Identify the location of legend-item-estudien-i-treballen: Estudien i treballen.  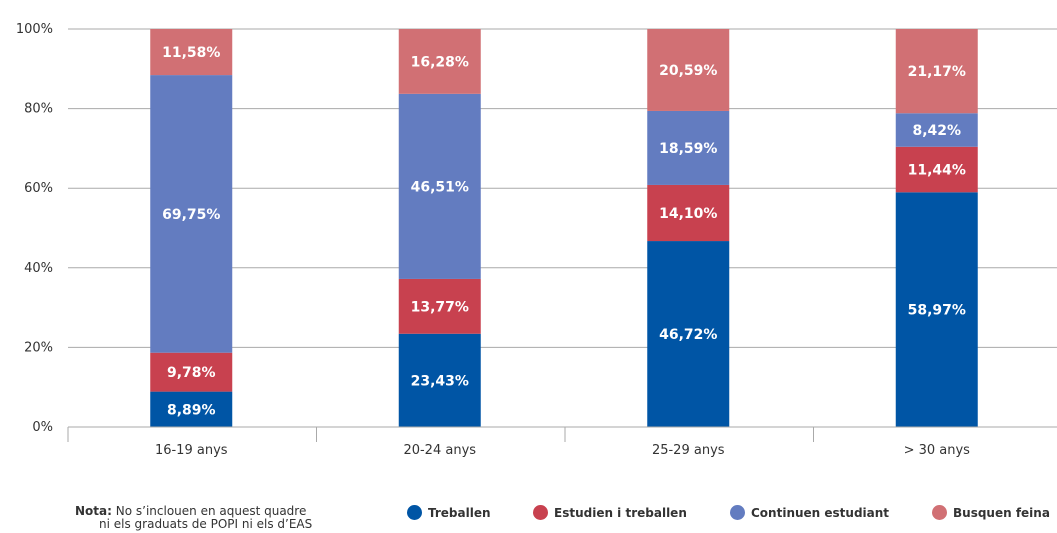
(610, 512).